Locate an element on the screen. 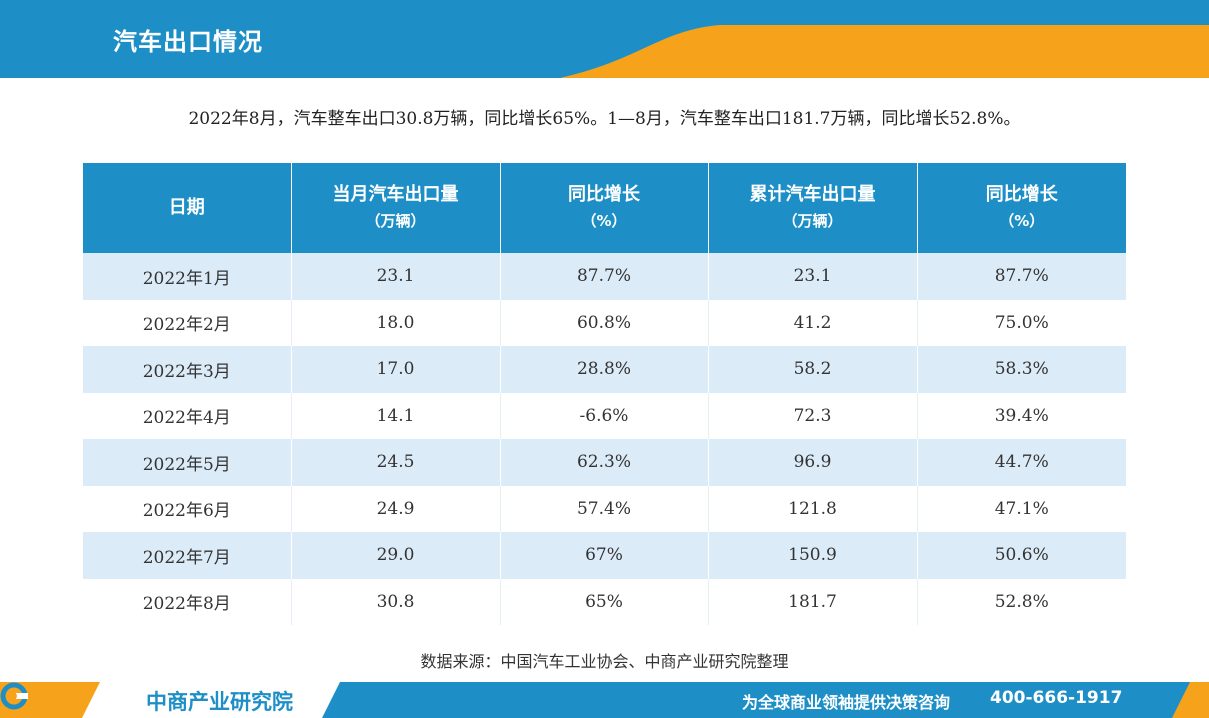 This screenshot has height=718, width=1209. footer-bar: 中商产业研究院 为全球商业领袖提供决策咨询 400-666-1917 is located at coordinates (604, 700).